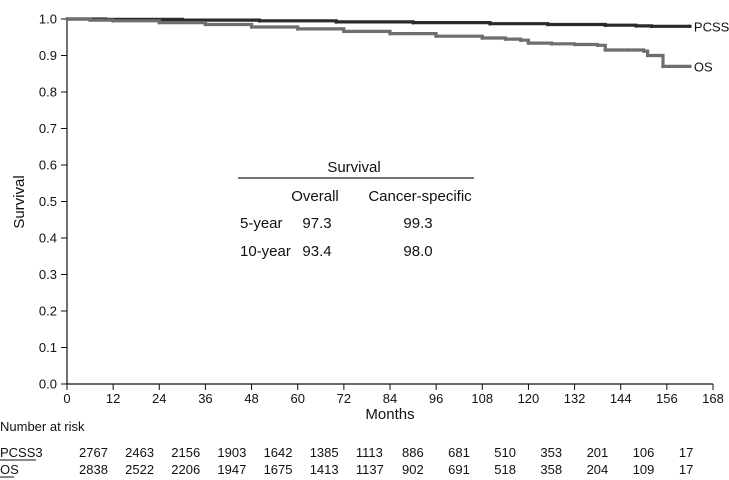 This screenshot has height=480, width=729. What do you see at coordinates (413, 452) in the screenshot?
I see `risk-cell: 886` at bounding box center [413, 452].